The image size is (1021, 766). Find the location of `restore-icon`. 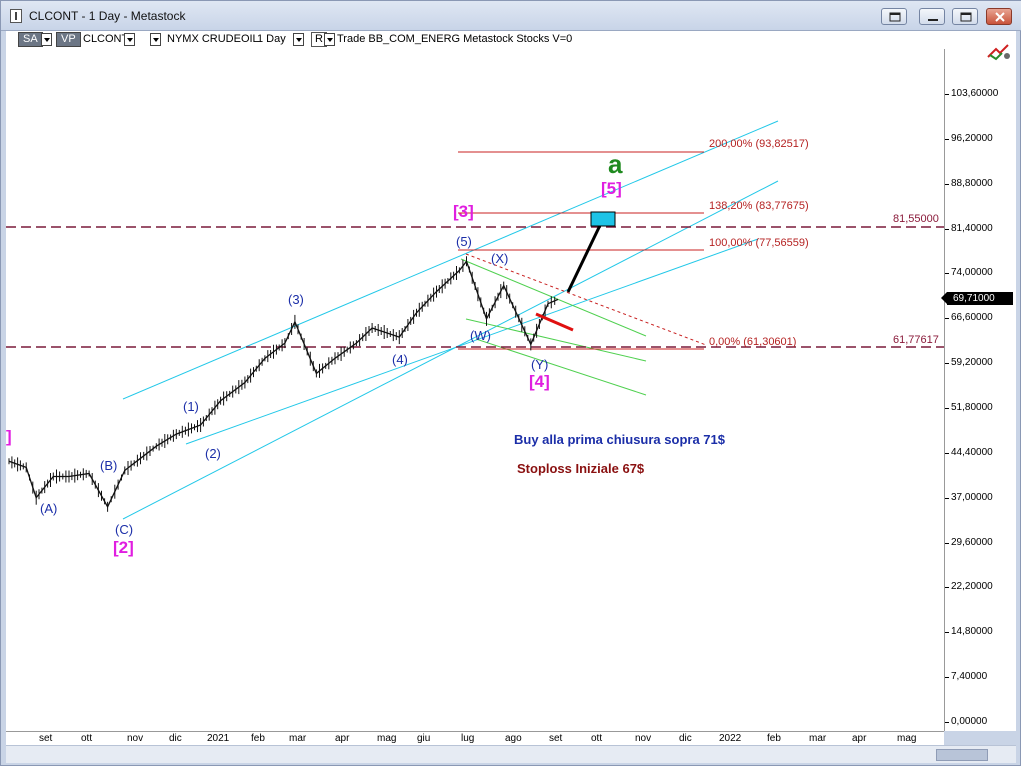

restore-icon is located at coordinates (895, 17).